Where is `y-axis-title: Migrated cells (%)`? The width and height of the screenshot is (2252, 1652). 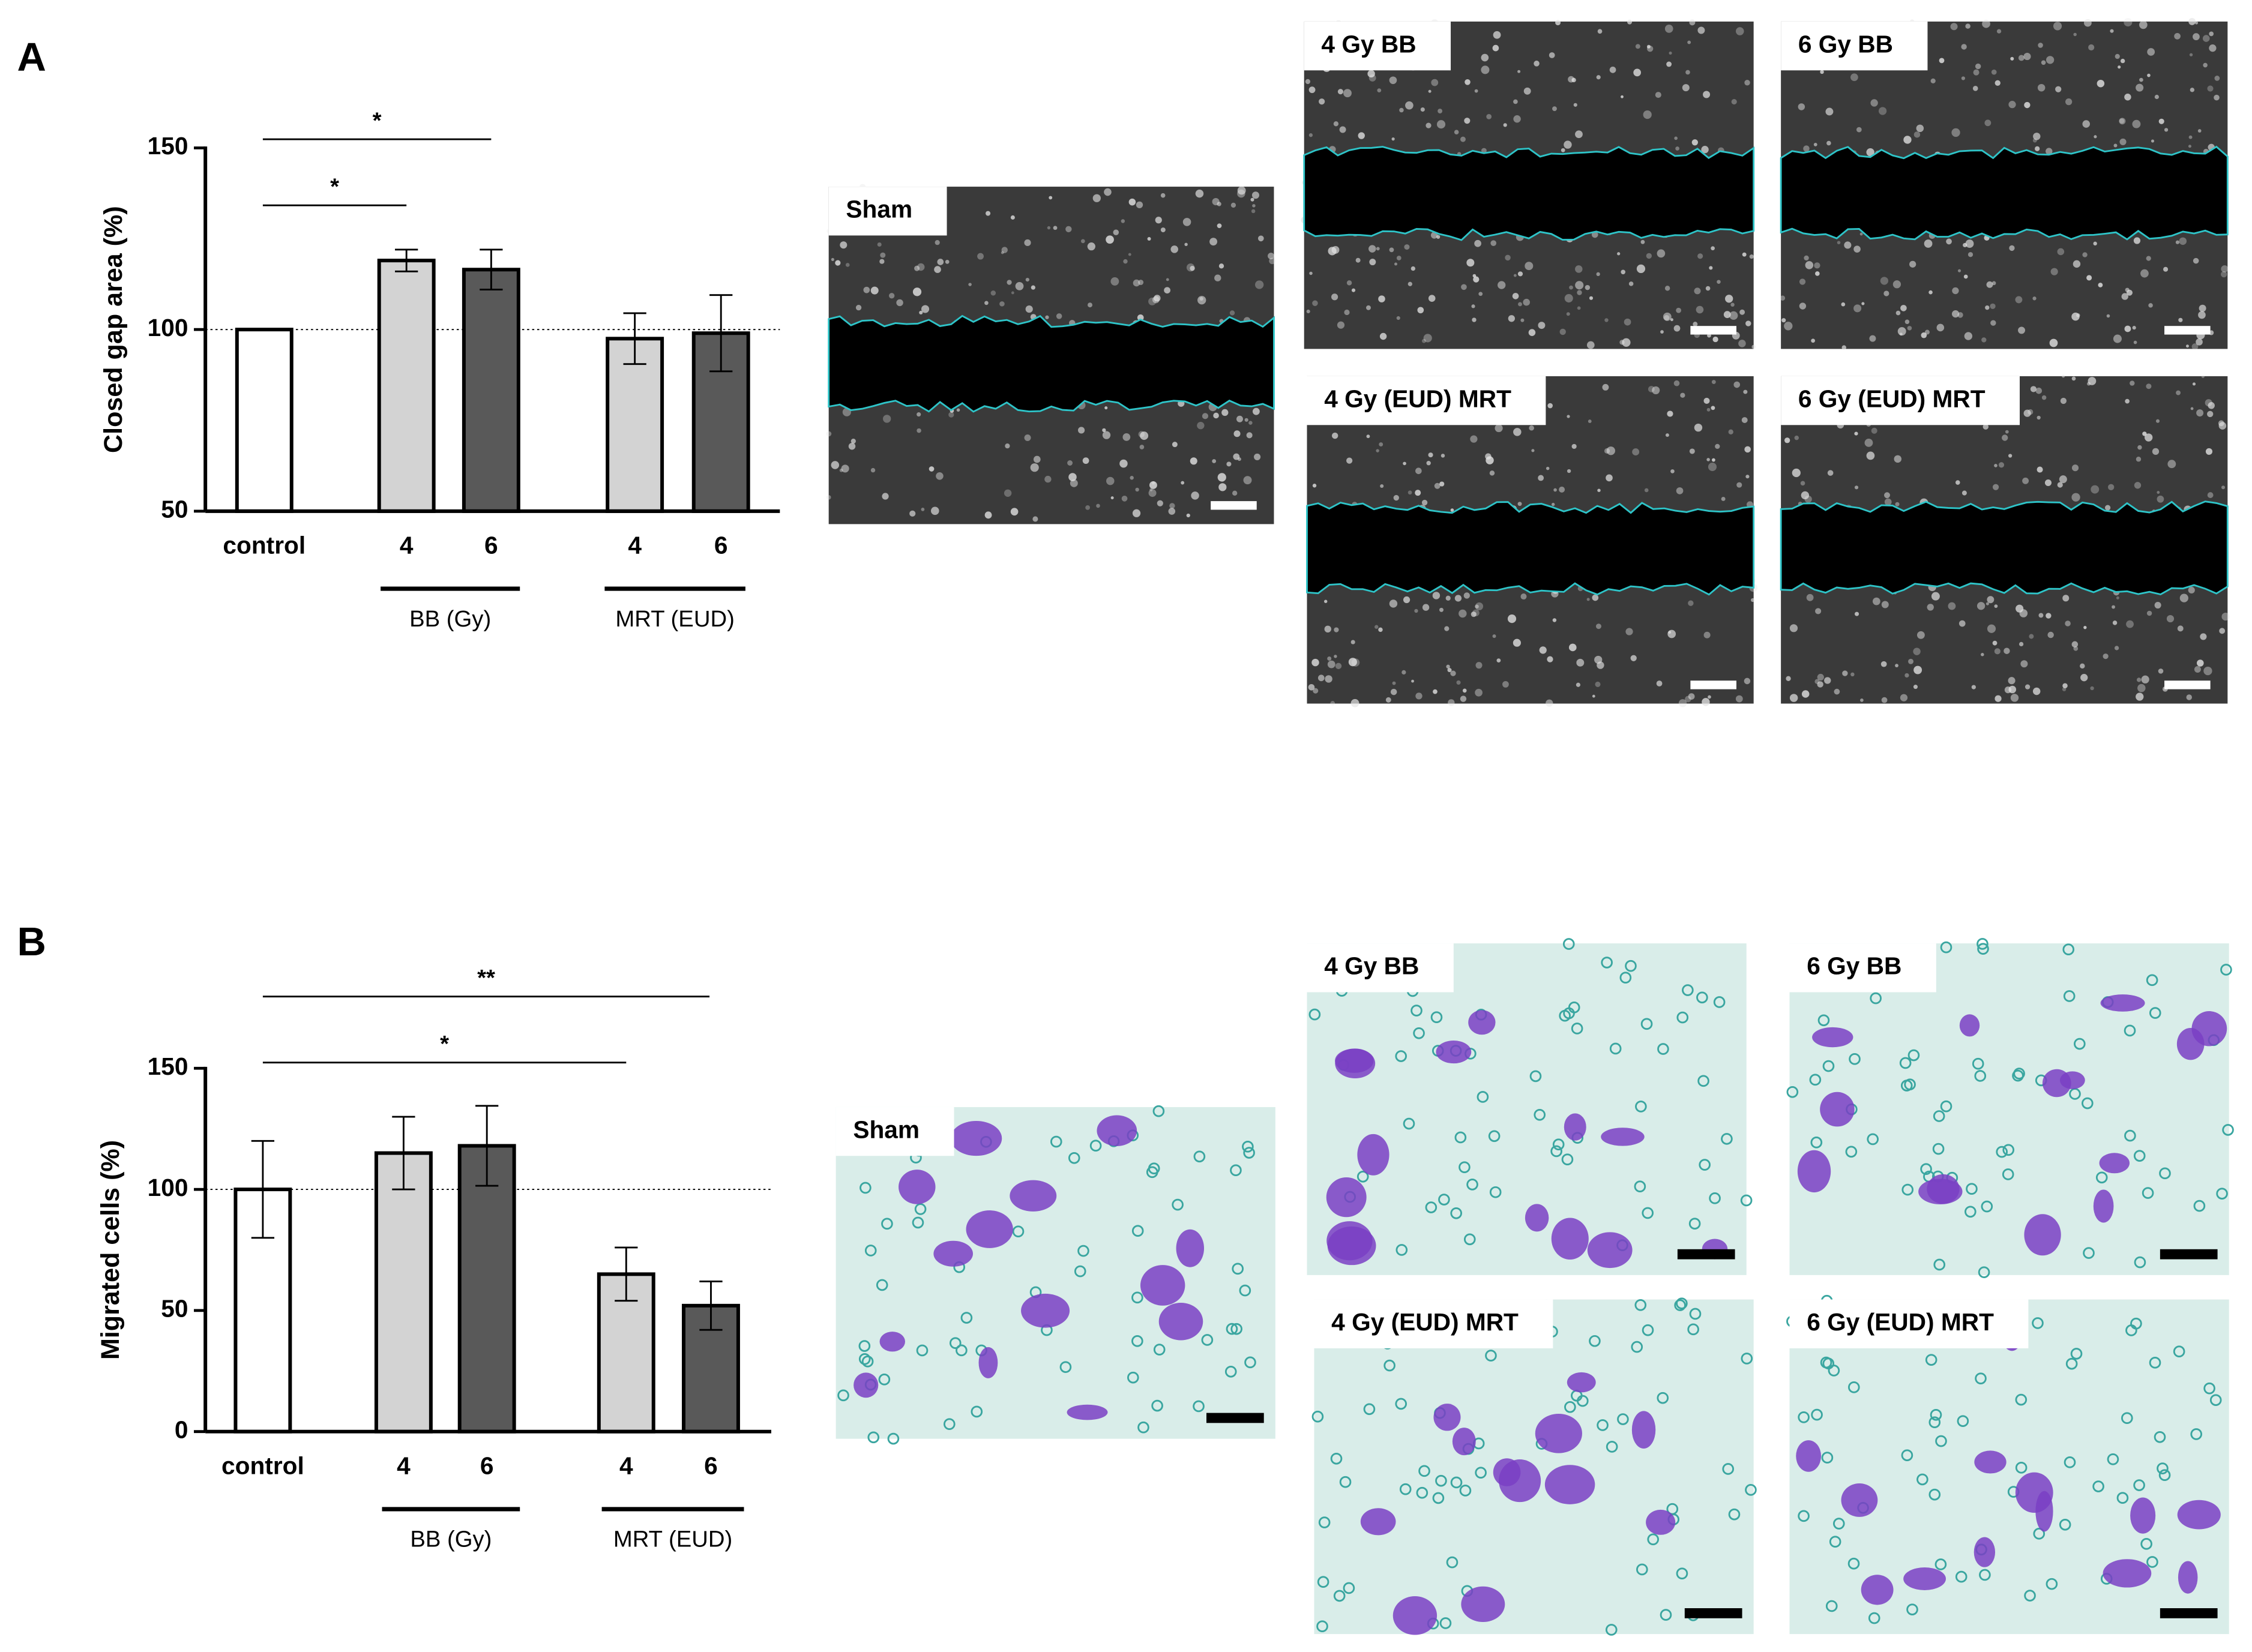 y-axis-title: Migrated cells (%) is located at coordinates (110, 1250).